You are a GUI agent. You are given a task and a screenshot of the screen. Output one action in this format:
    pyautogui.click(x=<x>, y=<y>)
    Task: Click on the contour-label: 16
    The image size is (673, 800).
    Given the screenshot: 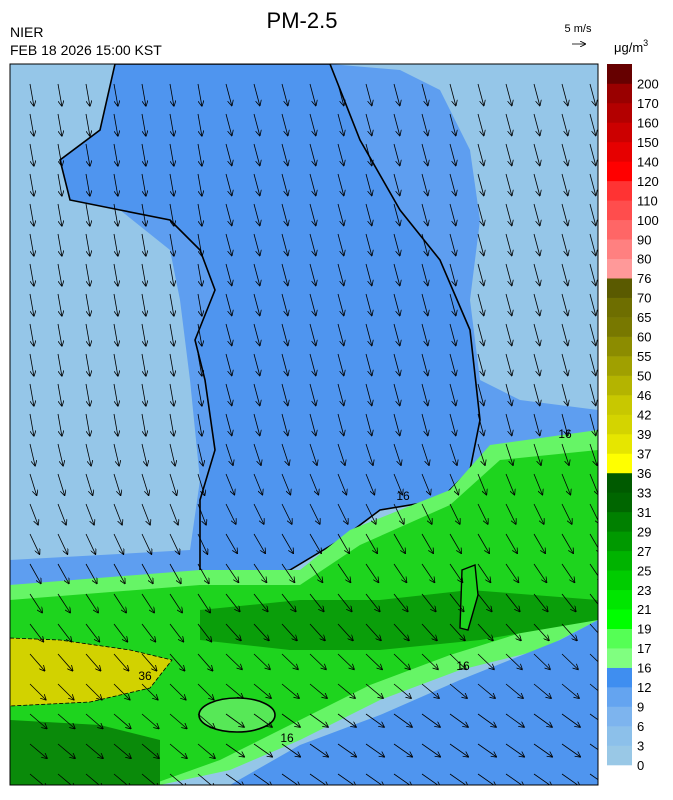 What is the action you would take?
    pyautogui.click(x=565, y=434)
    